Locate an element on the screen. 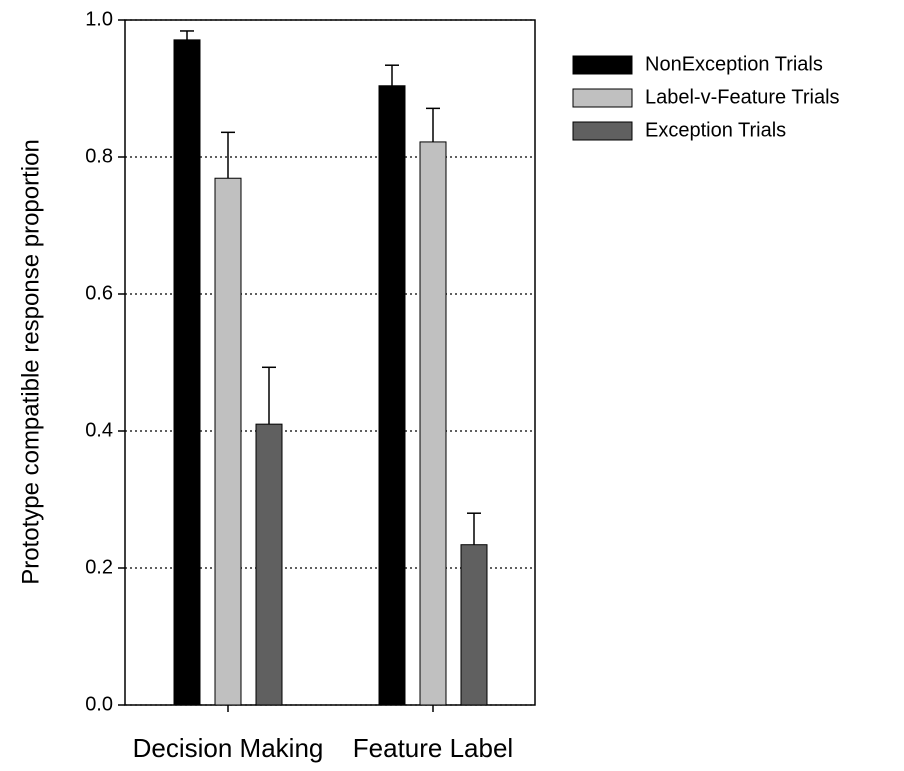  y-tick-label: 0.0 is located at coordinates (99, 704).